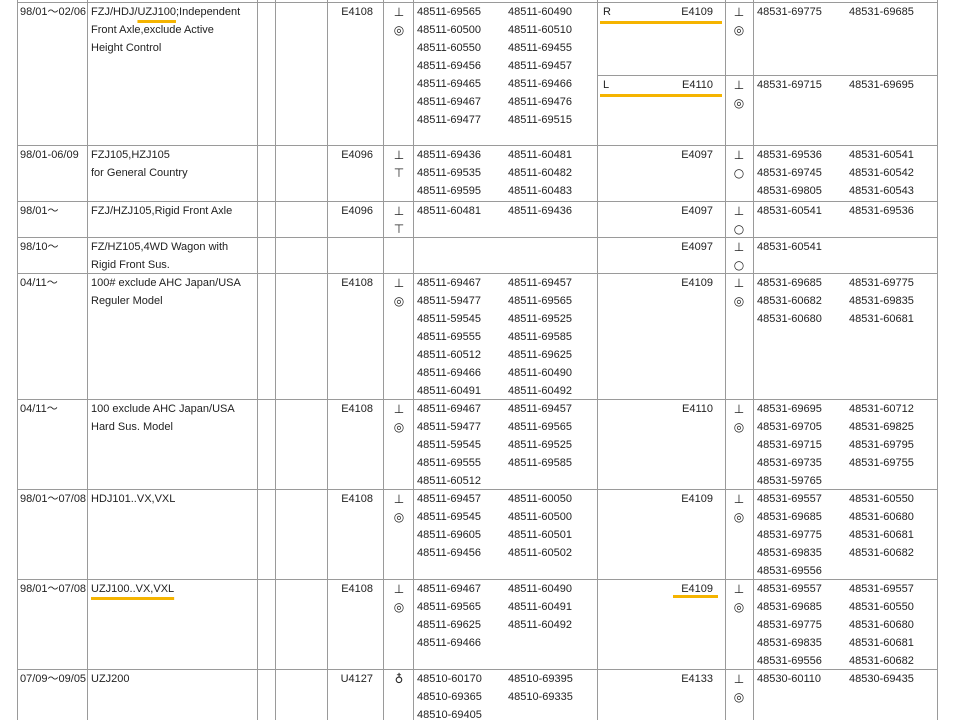 Image resolution: width=960 pixels, height=720 pixels. I want to click on part-number: 48511-60492, so click(540, 625).